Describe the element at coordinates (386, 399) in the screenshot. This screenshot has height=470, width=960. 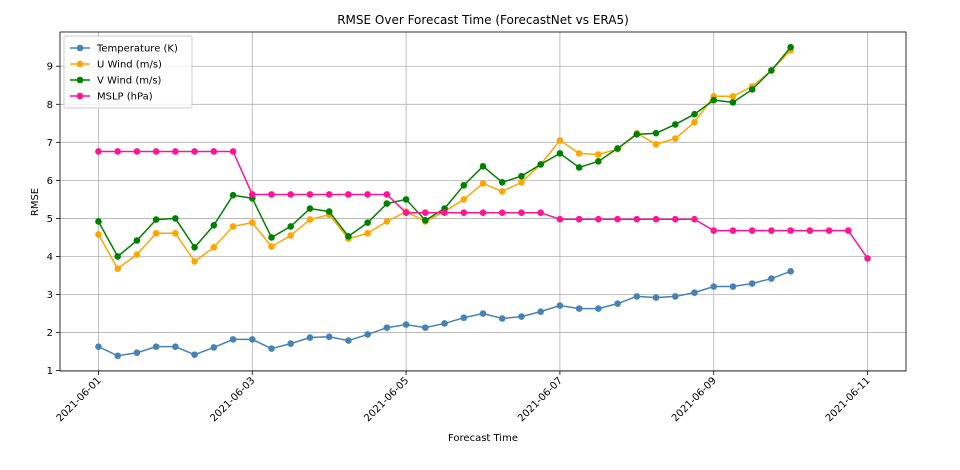
I see `x-tick-label: 2021-06-05` at that location.